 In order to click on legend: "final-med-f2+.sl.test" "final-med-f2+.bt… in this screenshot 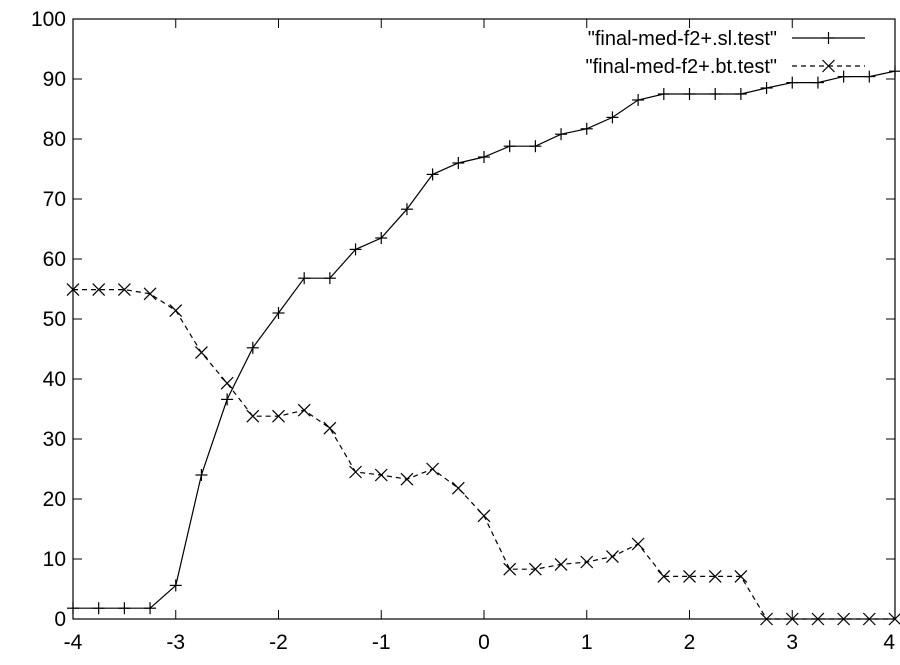, I will do `click(725, 53)`.